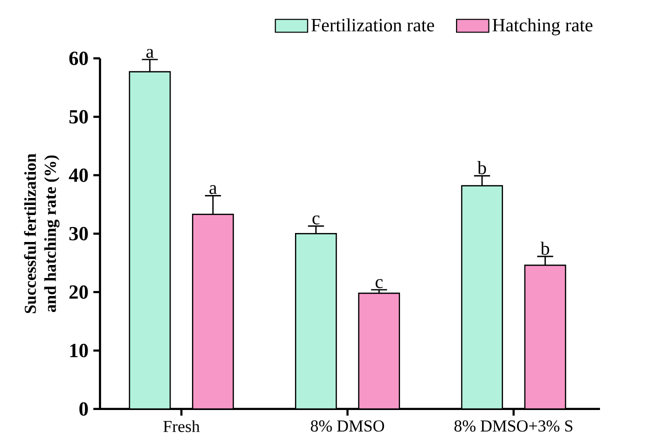 The image size is (664, 441). I want to click on y-tick-label: 0, so click(83, 409).